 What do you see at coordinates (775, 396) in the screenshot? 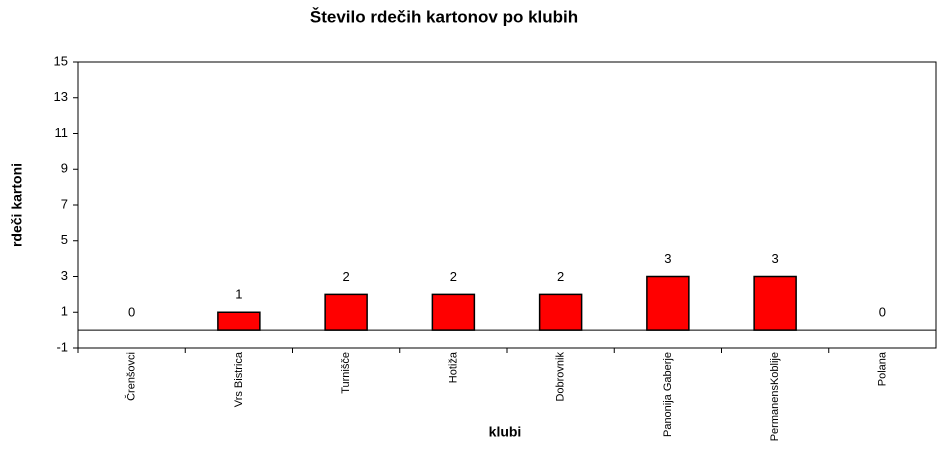
I see `x-tick-label: PermanensKoblije` at bounding box center [775, 396].